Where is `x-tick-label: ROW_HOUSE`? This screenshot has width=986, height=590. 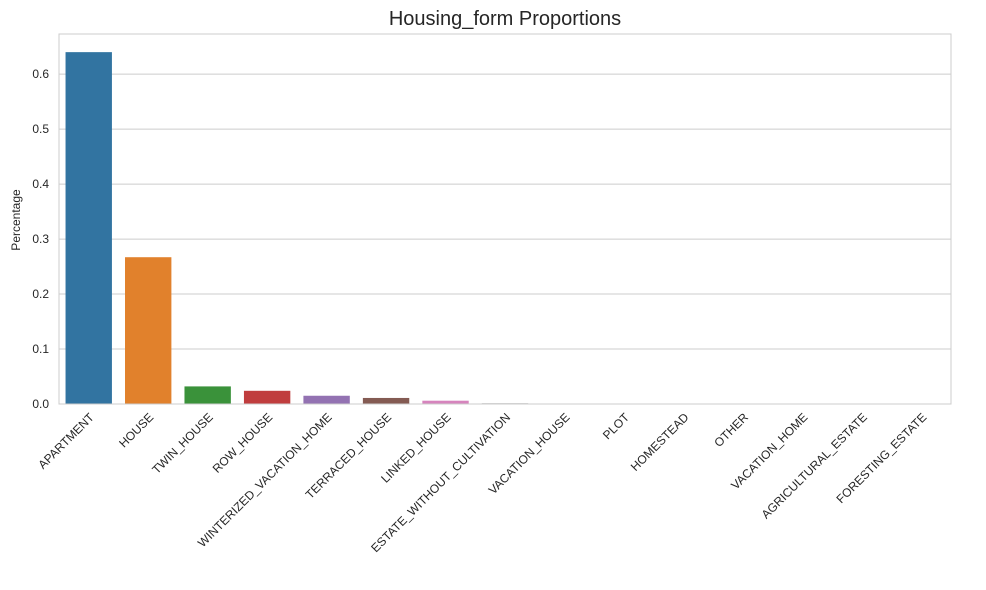
x-tick-label: ROW_HOUSE is located at coordinates (243, 443).